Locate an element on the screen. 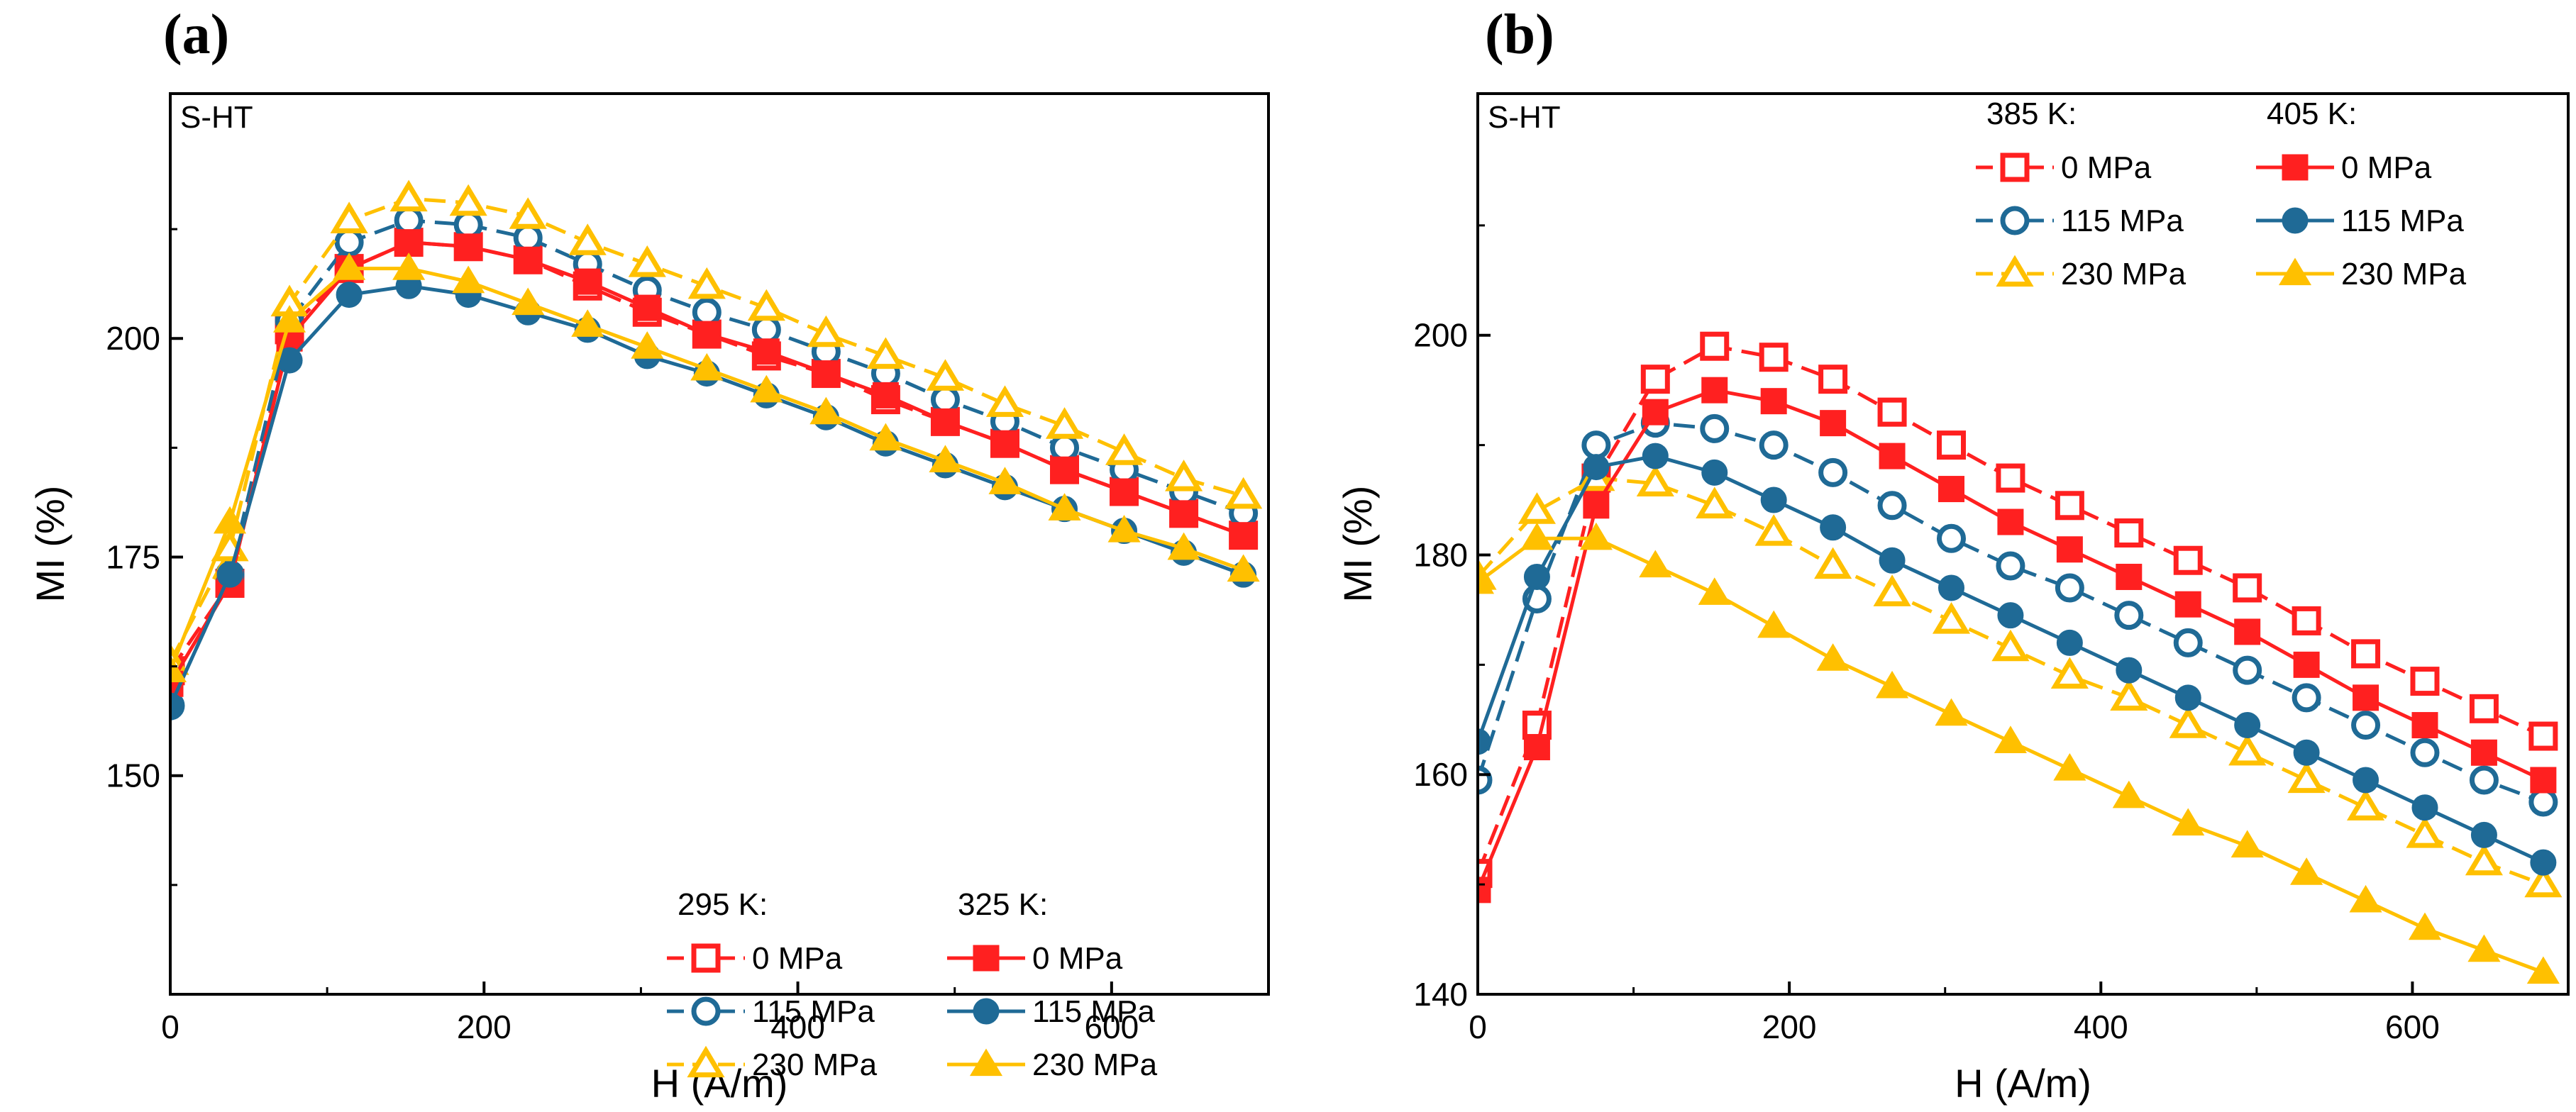 This screenshot has width=2576, height=1112. x-tick-label: 200 is located at coordinates (484, 1026).